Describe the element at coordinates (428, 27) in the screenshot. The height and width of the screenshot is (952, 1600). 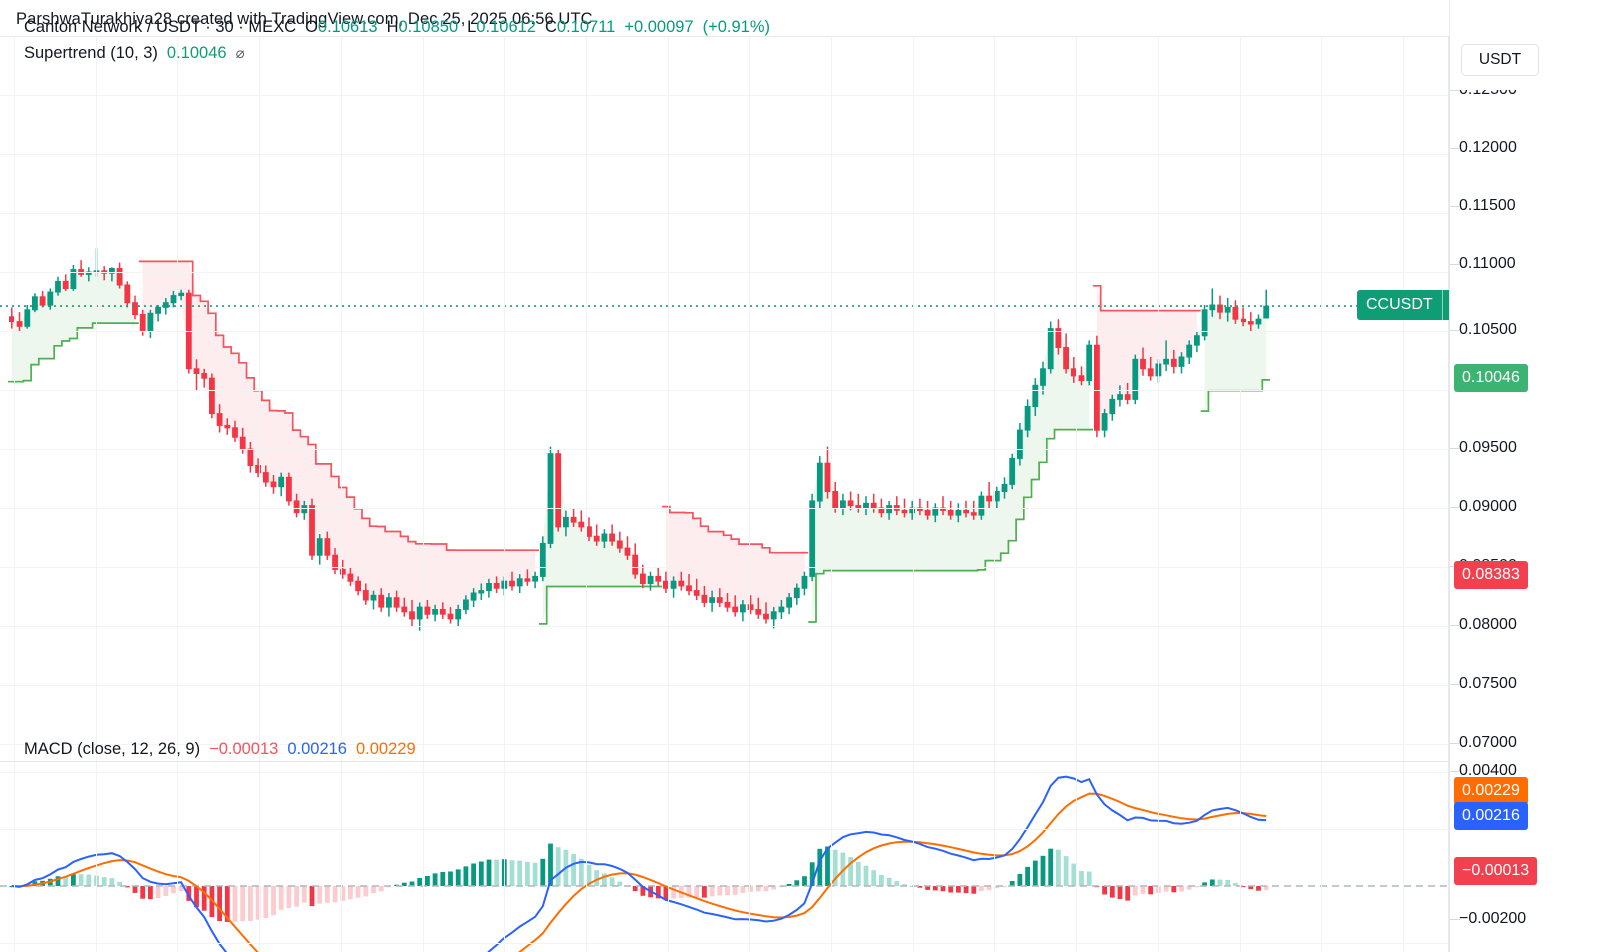
I see `legend-high-value: 0.10850` at that location.